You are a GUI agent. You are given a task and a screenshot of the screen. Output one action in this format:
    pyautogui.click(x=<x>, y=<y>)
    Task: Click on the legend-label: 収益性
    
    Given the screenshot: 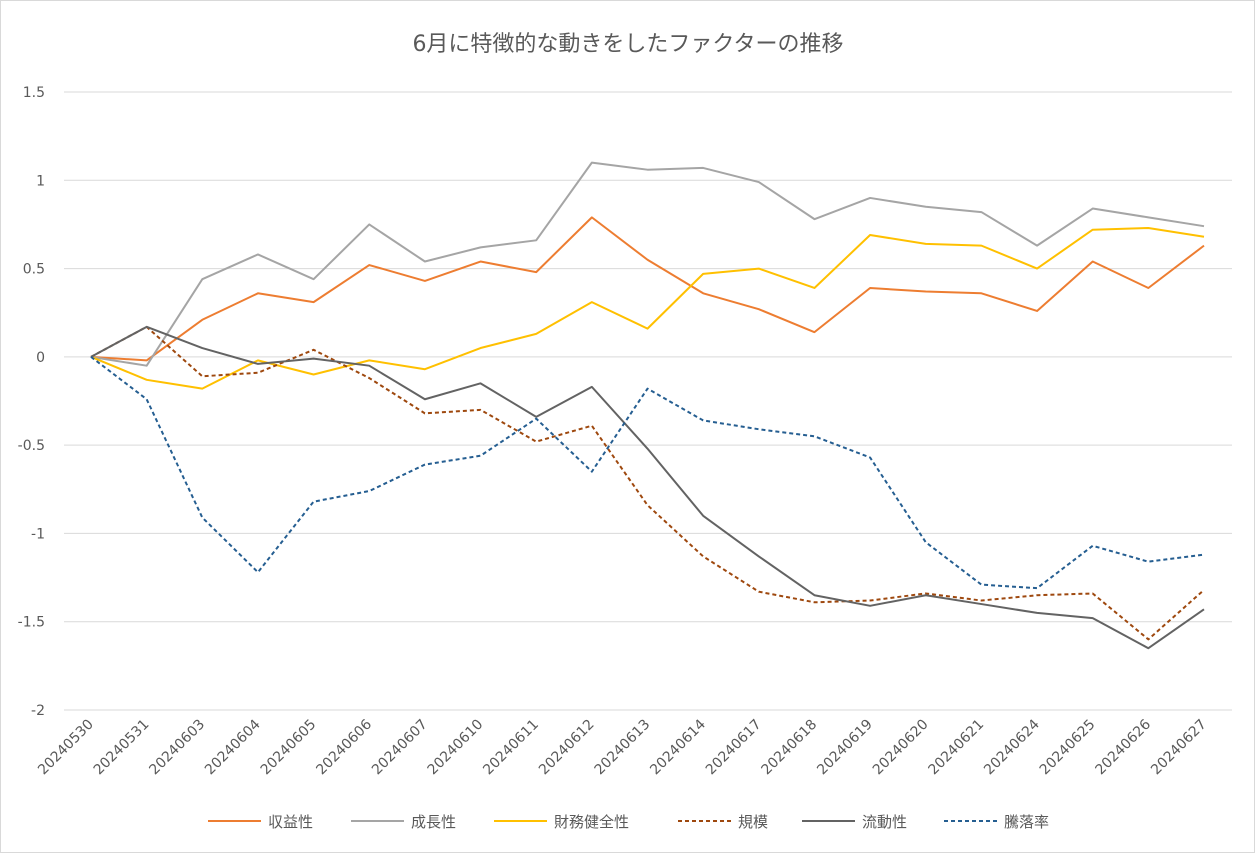 What is the action you would take?
    pyautogui.click(x=290, y=822)
    